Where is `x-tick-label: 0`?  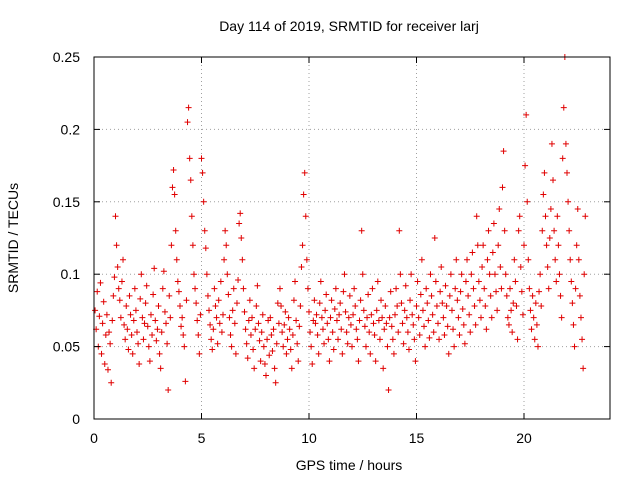 x-tick-label: 0 is located at coordinates (94, 438).